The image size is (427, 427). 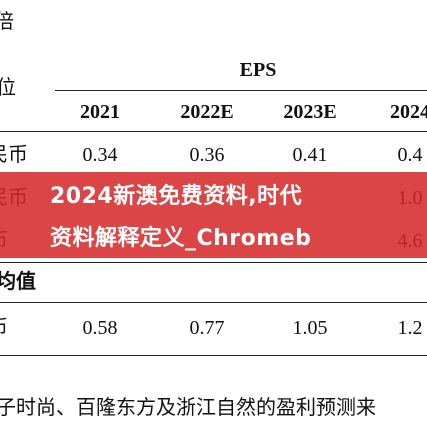 What do you see at coordinates (258, 70) in the screenshot?
I see `group-header: EPS` at bounding box center [258, 70].